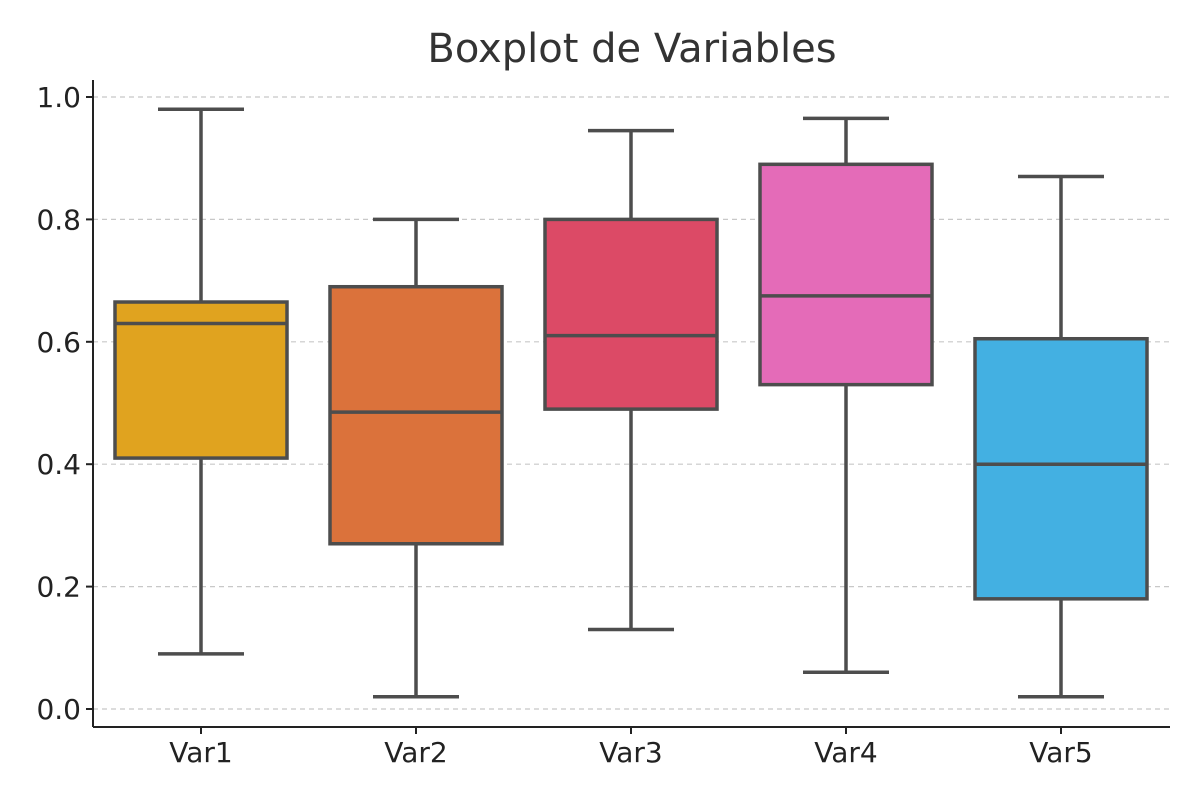 The height and width of the screenshot is (800, 1200). What do you see at coordinates (845, 752) in the screenshot?
I see `x-tick-label: Var4` at bounding box center [845, 752].